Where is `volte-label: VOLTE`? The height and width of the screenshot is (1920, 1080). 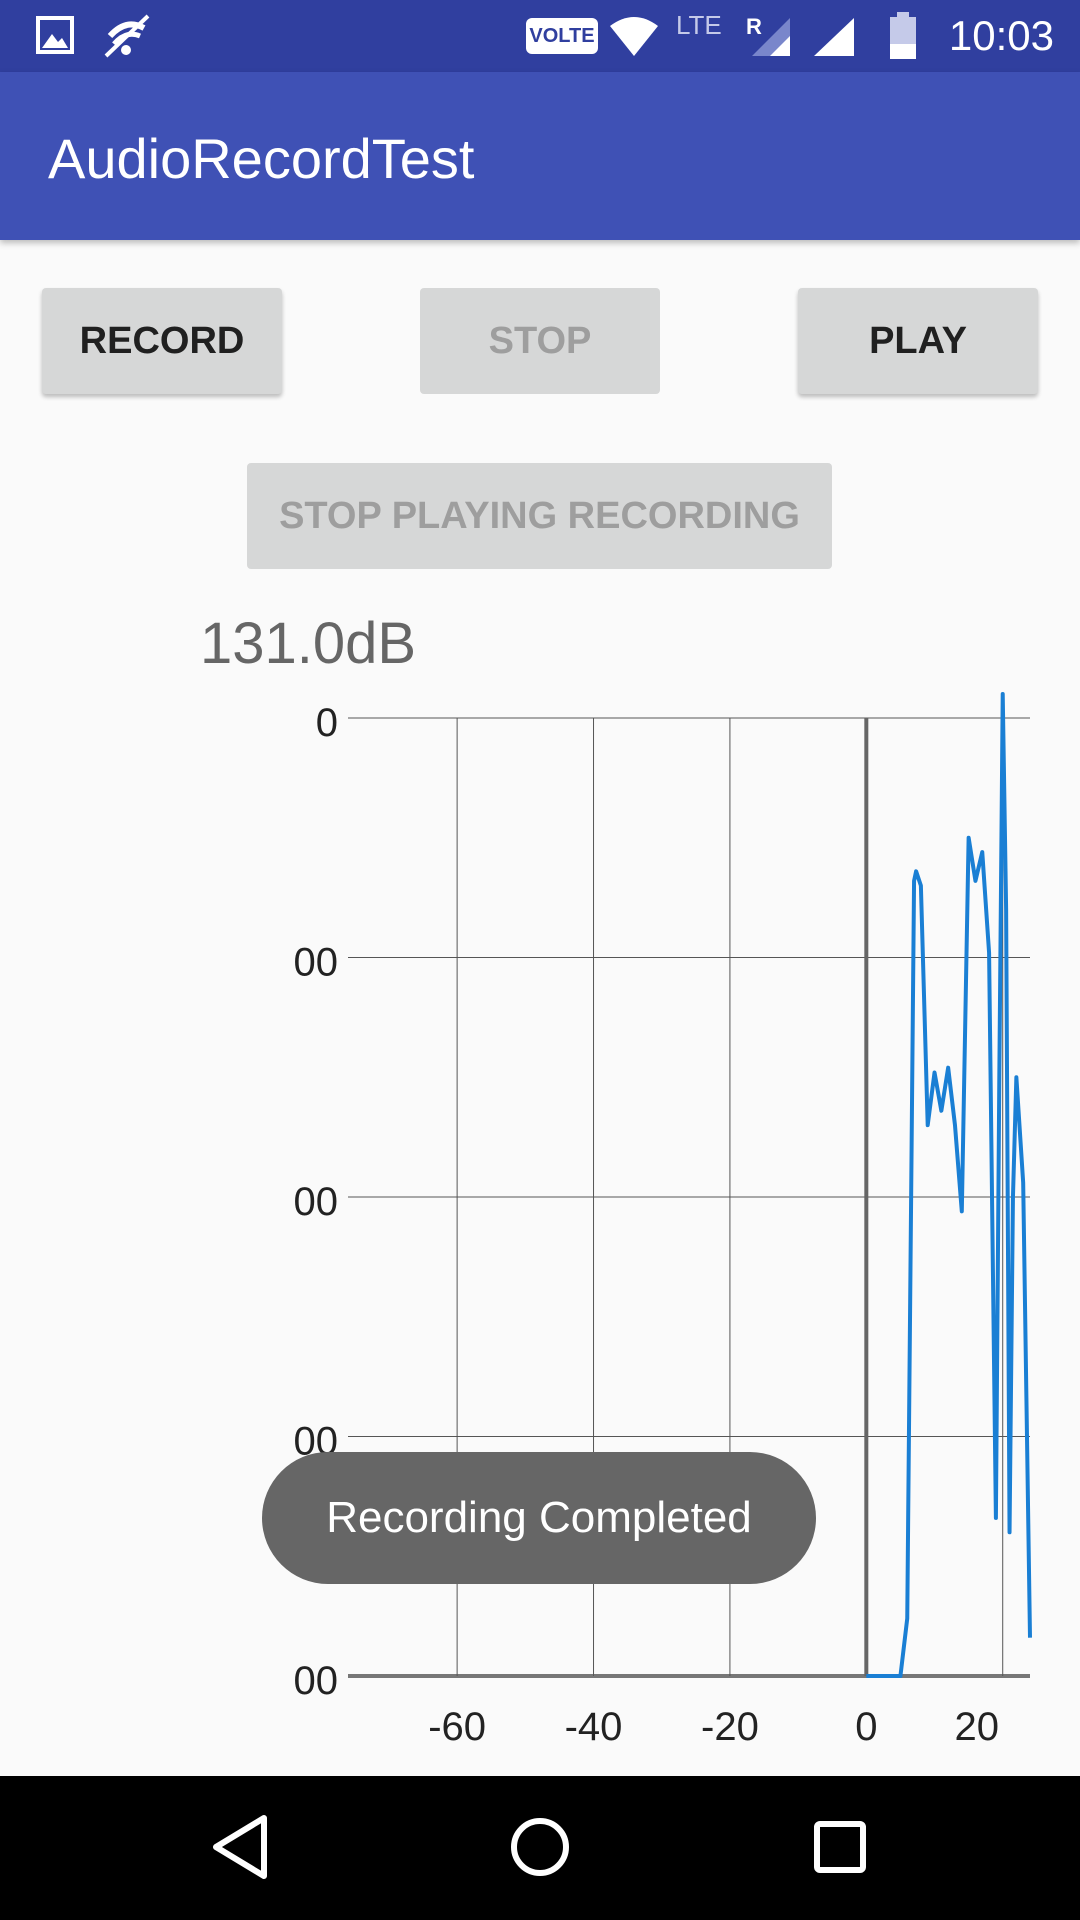 volte-label: VOLTE is located at coordinates (562, 35).